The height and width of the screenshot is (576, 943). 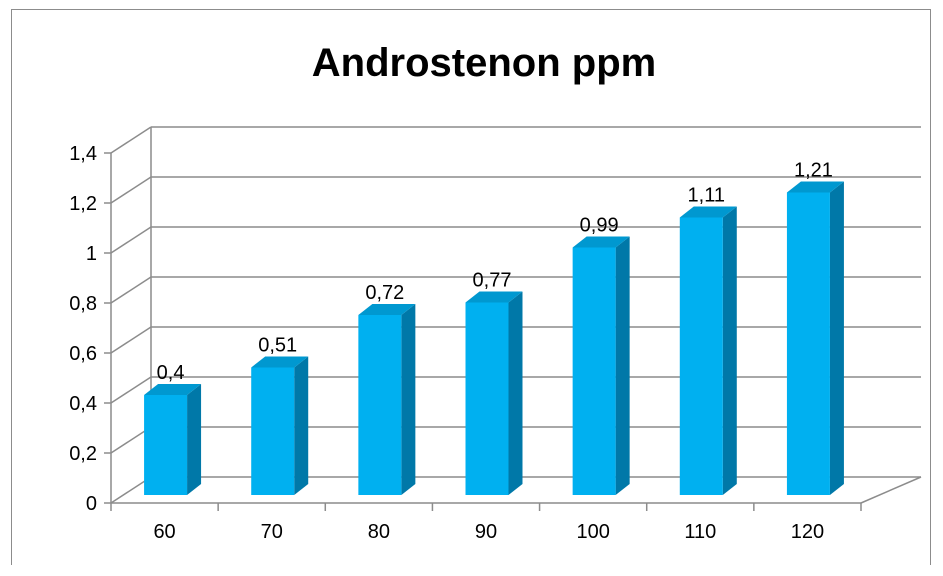 What do you see at coordinates (700, 532) in the screenshot?
I see `x-tick-label: 110` at bounding box center [700, 532].